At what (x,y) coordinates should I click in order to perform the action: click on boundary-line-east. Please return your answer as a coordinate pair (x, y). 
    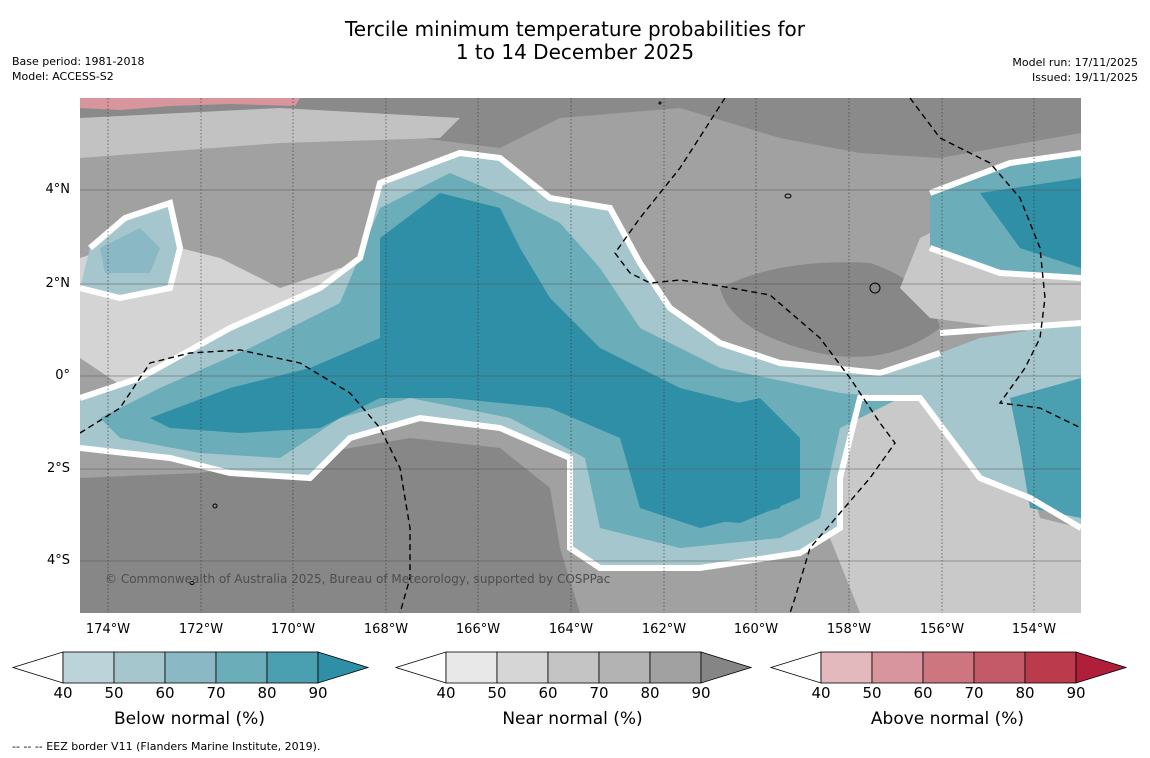
    Looking at the image, I should click on (1004, 243).